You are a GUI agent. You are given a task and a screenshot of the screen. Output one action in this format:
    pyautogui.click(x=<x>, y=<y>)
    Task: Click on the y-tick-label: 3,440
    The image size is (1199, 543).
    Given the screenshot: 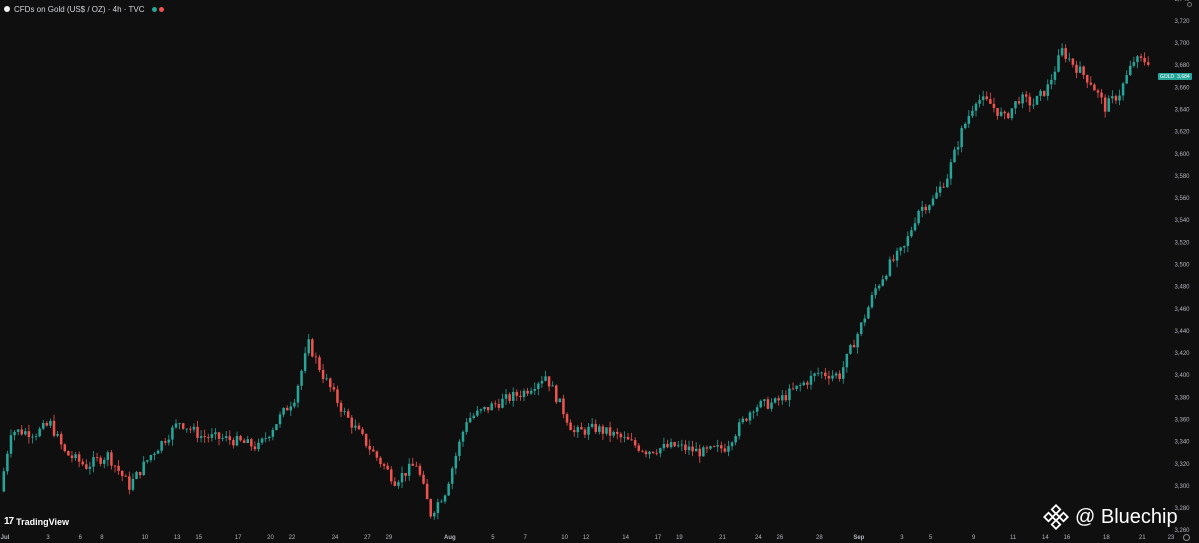 What is the action you would take?
    pyautogui.click(x=1182, y=332)
    